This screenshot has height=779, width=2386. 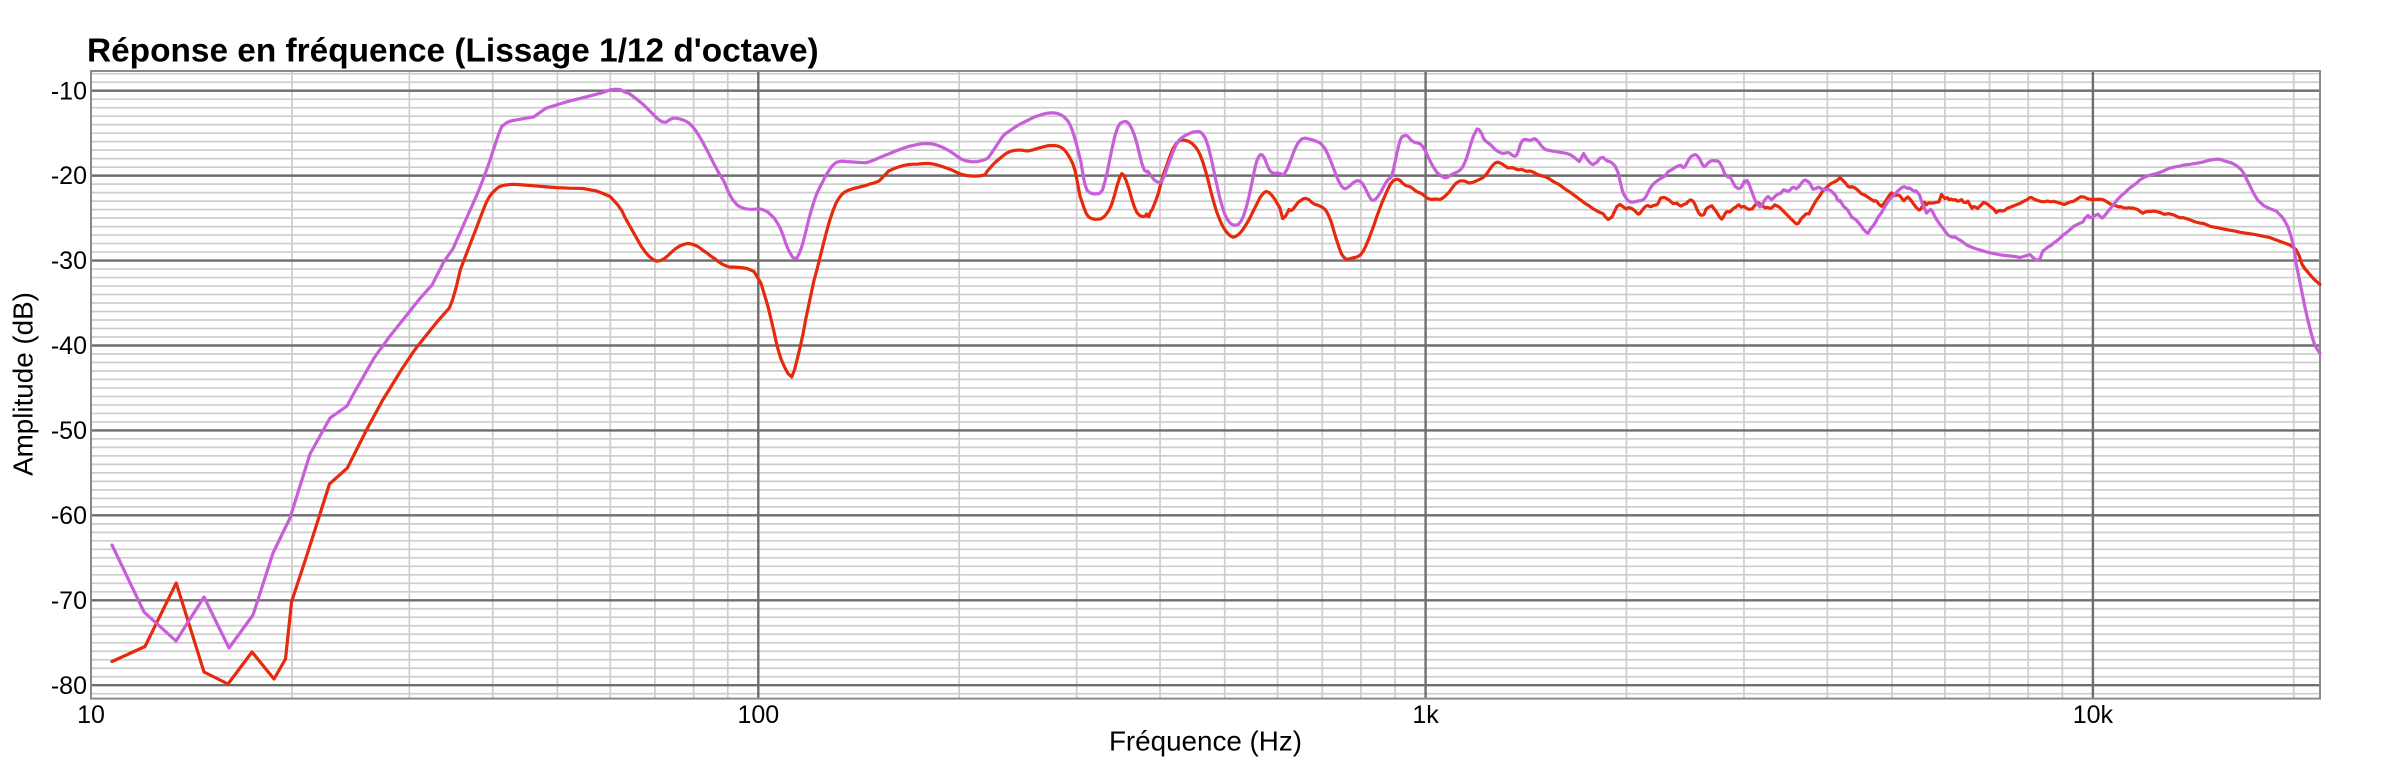 What do you see at coordinates (69, 431) in the screenshot?
I see `svg-text: -50` at bounding box center [69, 431].